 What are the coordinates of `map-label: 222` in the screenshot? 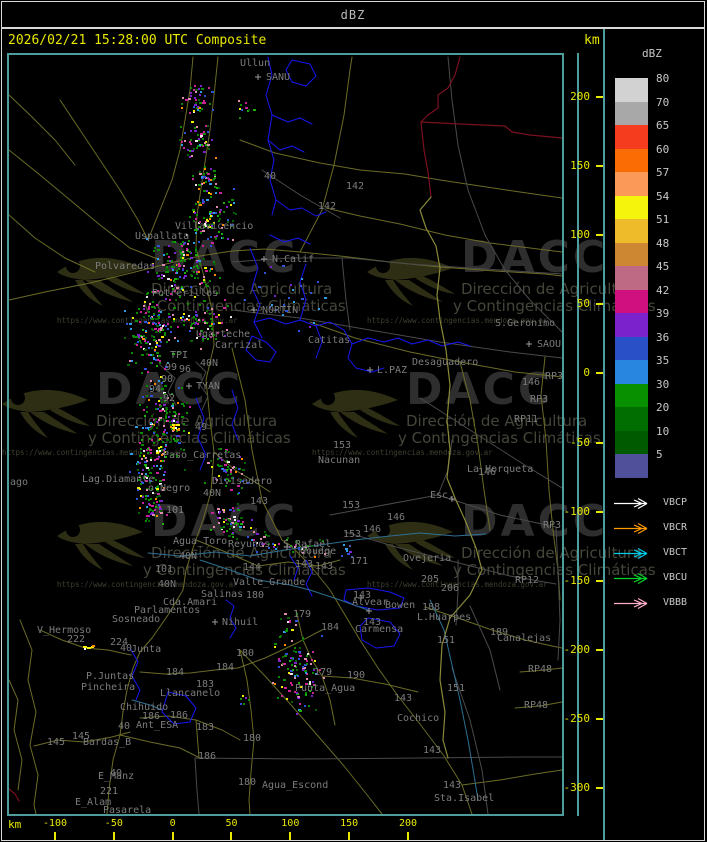 It's located at (76, 639).